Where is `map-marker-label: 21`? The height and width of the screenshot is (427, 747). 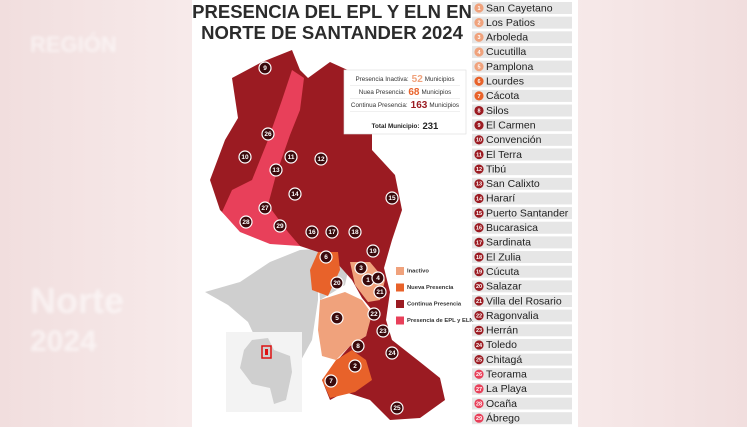 map-marker-label: 21 is located at coordinates (380, 292).